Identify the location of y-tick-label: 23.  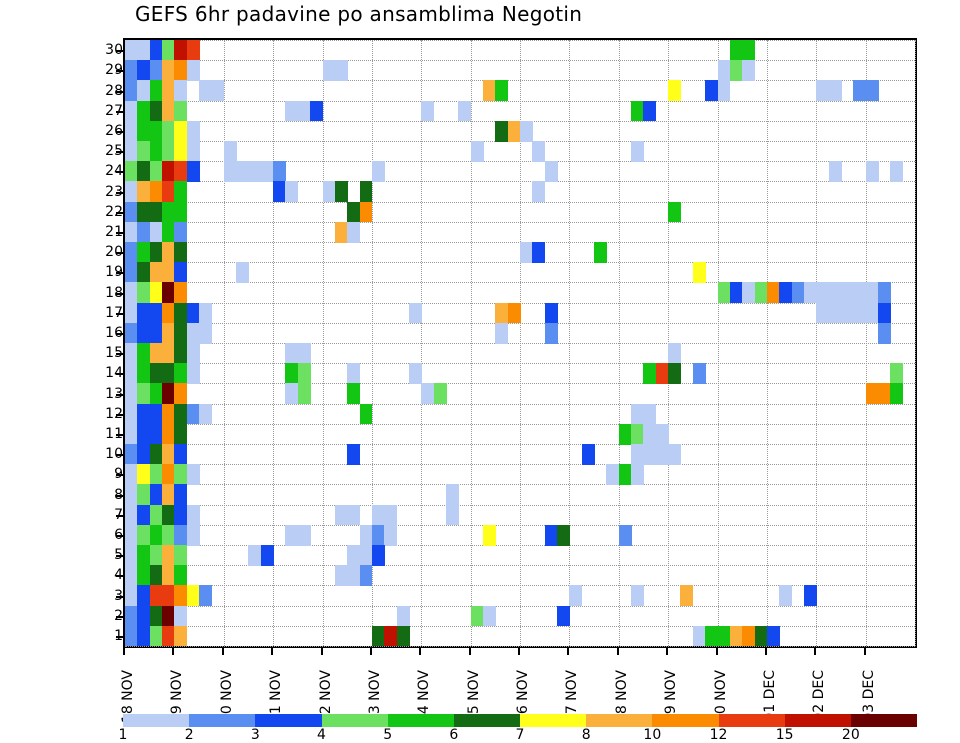
(114, 191).